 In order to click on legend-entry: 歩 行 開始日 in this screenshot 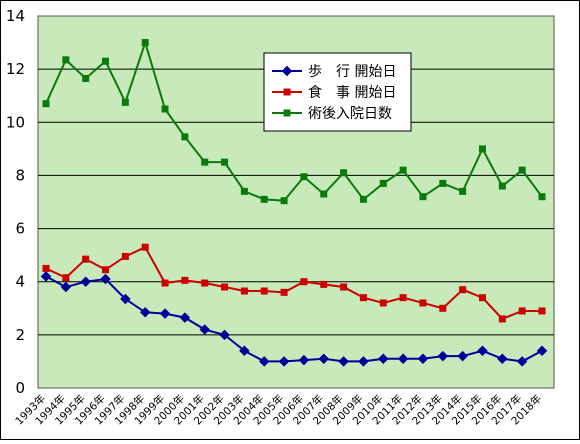, I will do `click(334, 72)`.